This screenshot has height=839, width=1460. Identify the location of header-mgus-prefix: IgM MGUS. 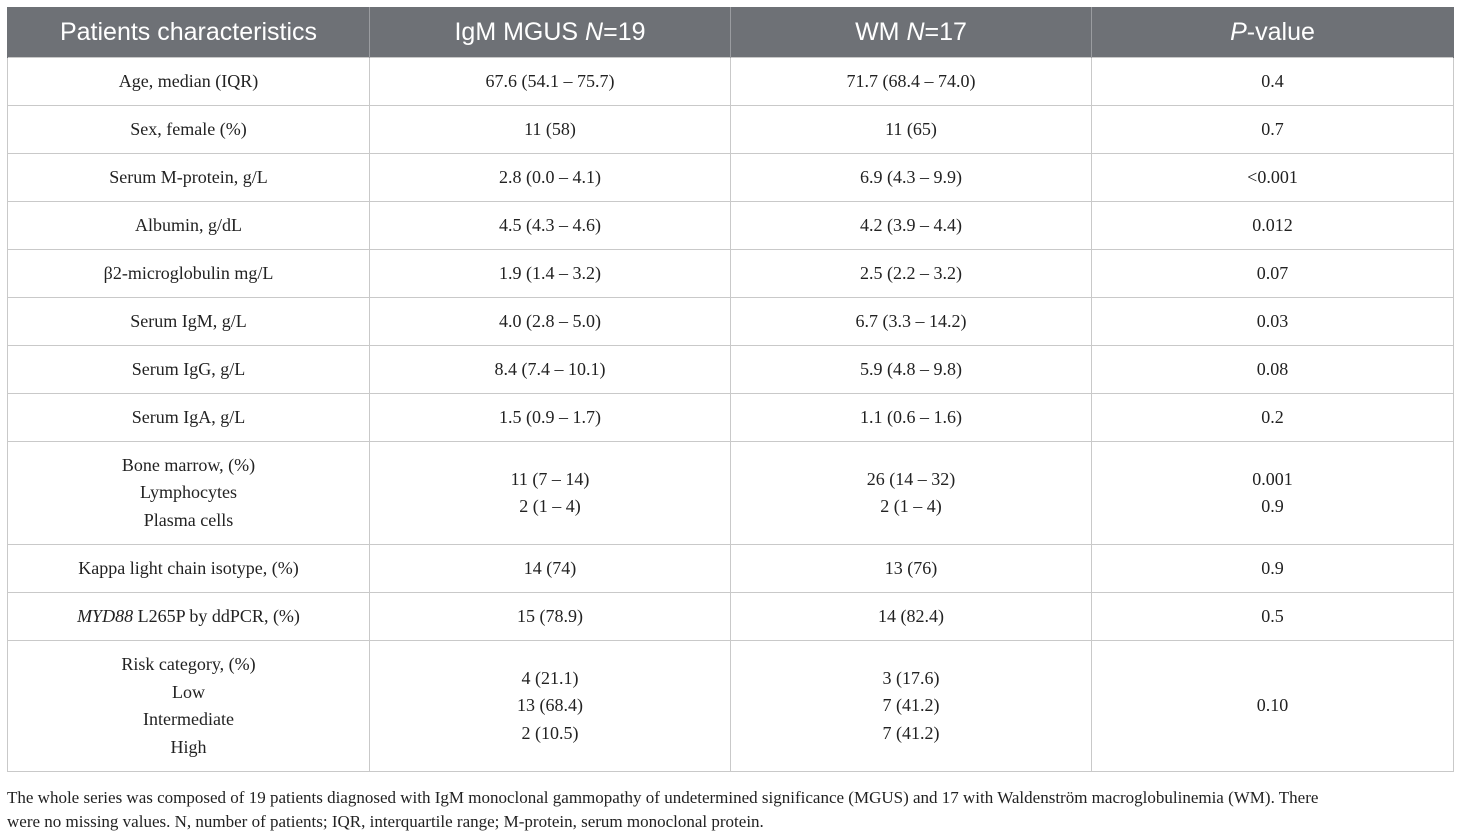
(520, 31).